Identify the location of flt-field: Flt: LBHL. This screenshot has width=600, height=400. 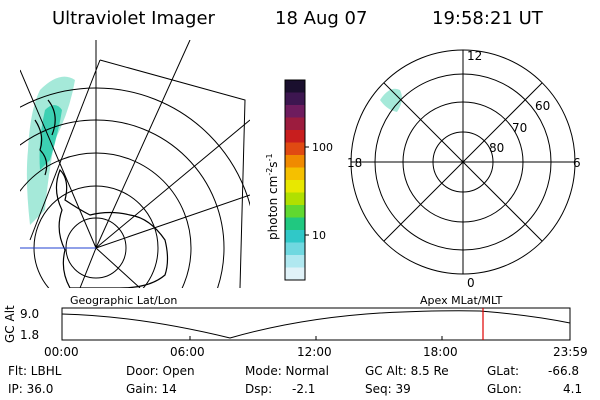
(35, 371).